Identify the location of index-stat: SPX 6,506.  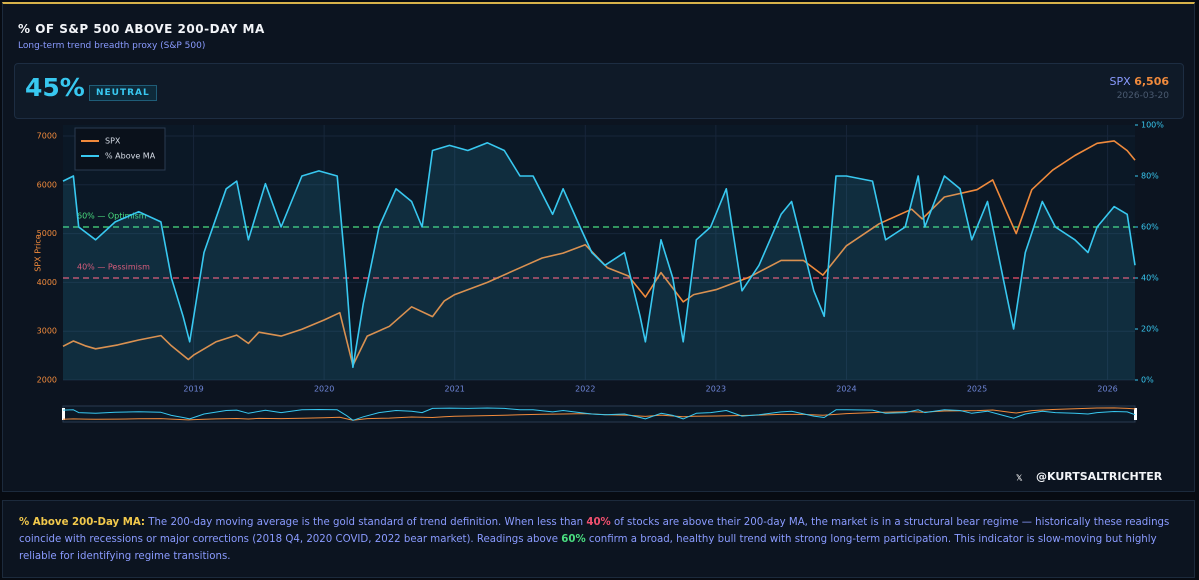
(1139, 81).